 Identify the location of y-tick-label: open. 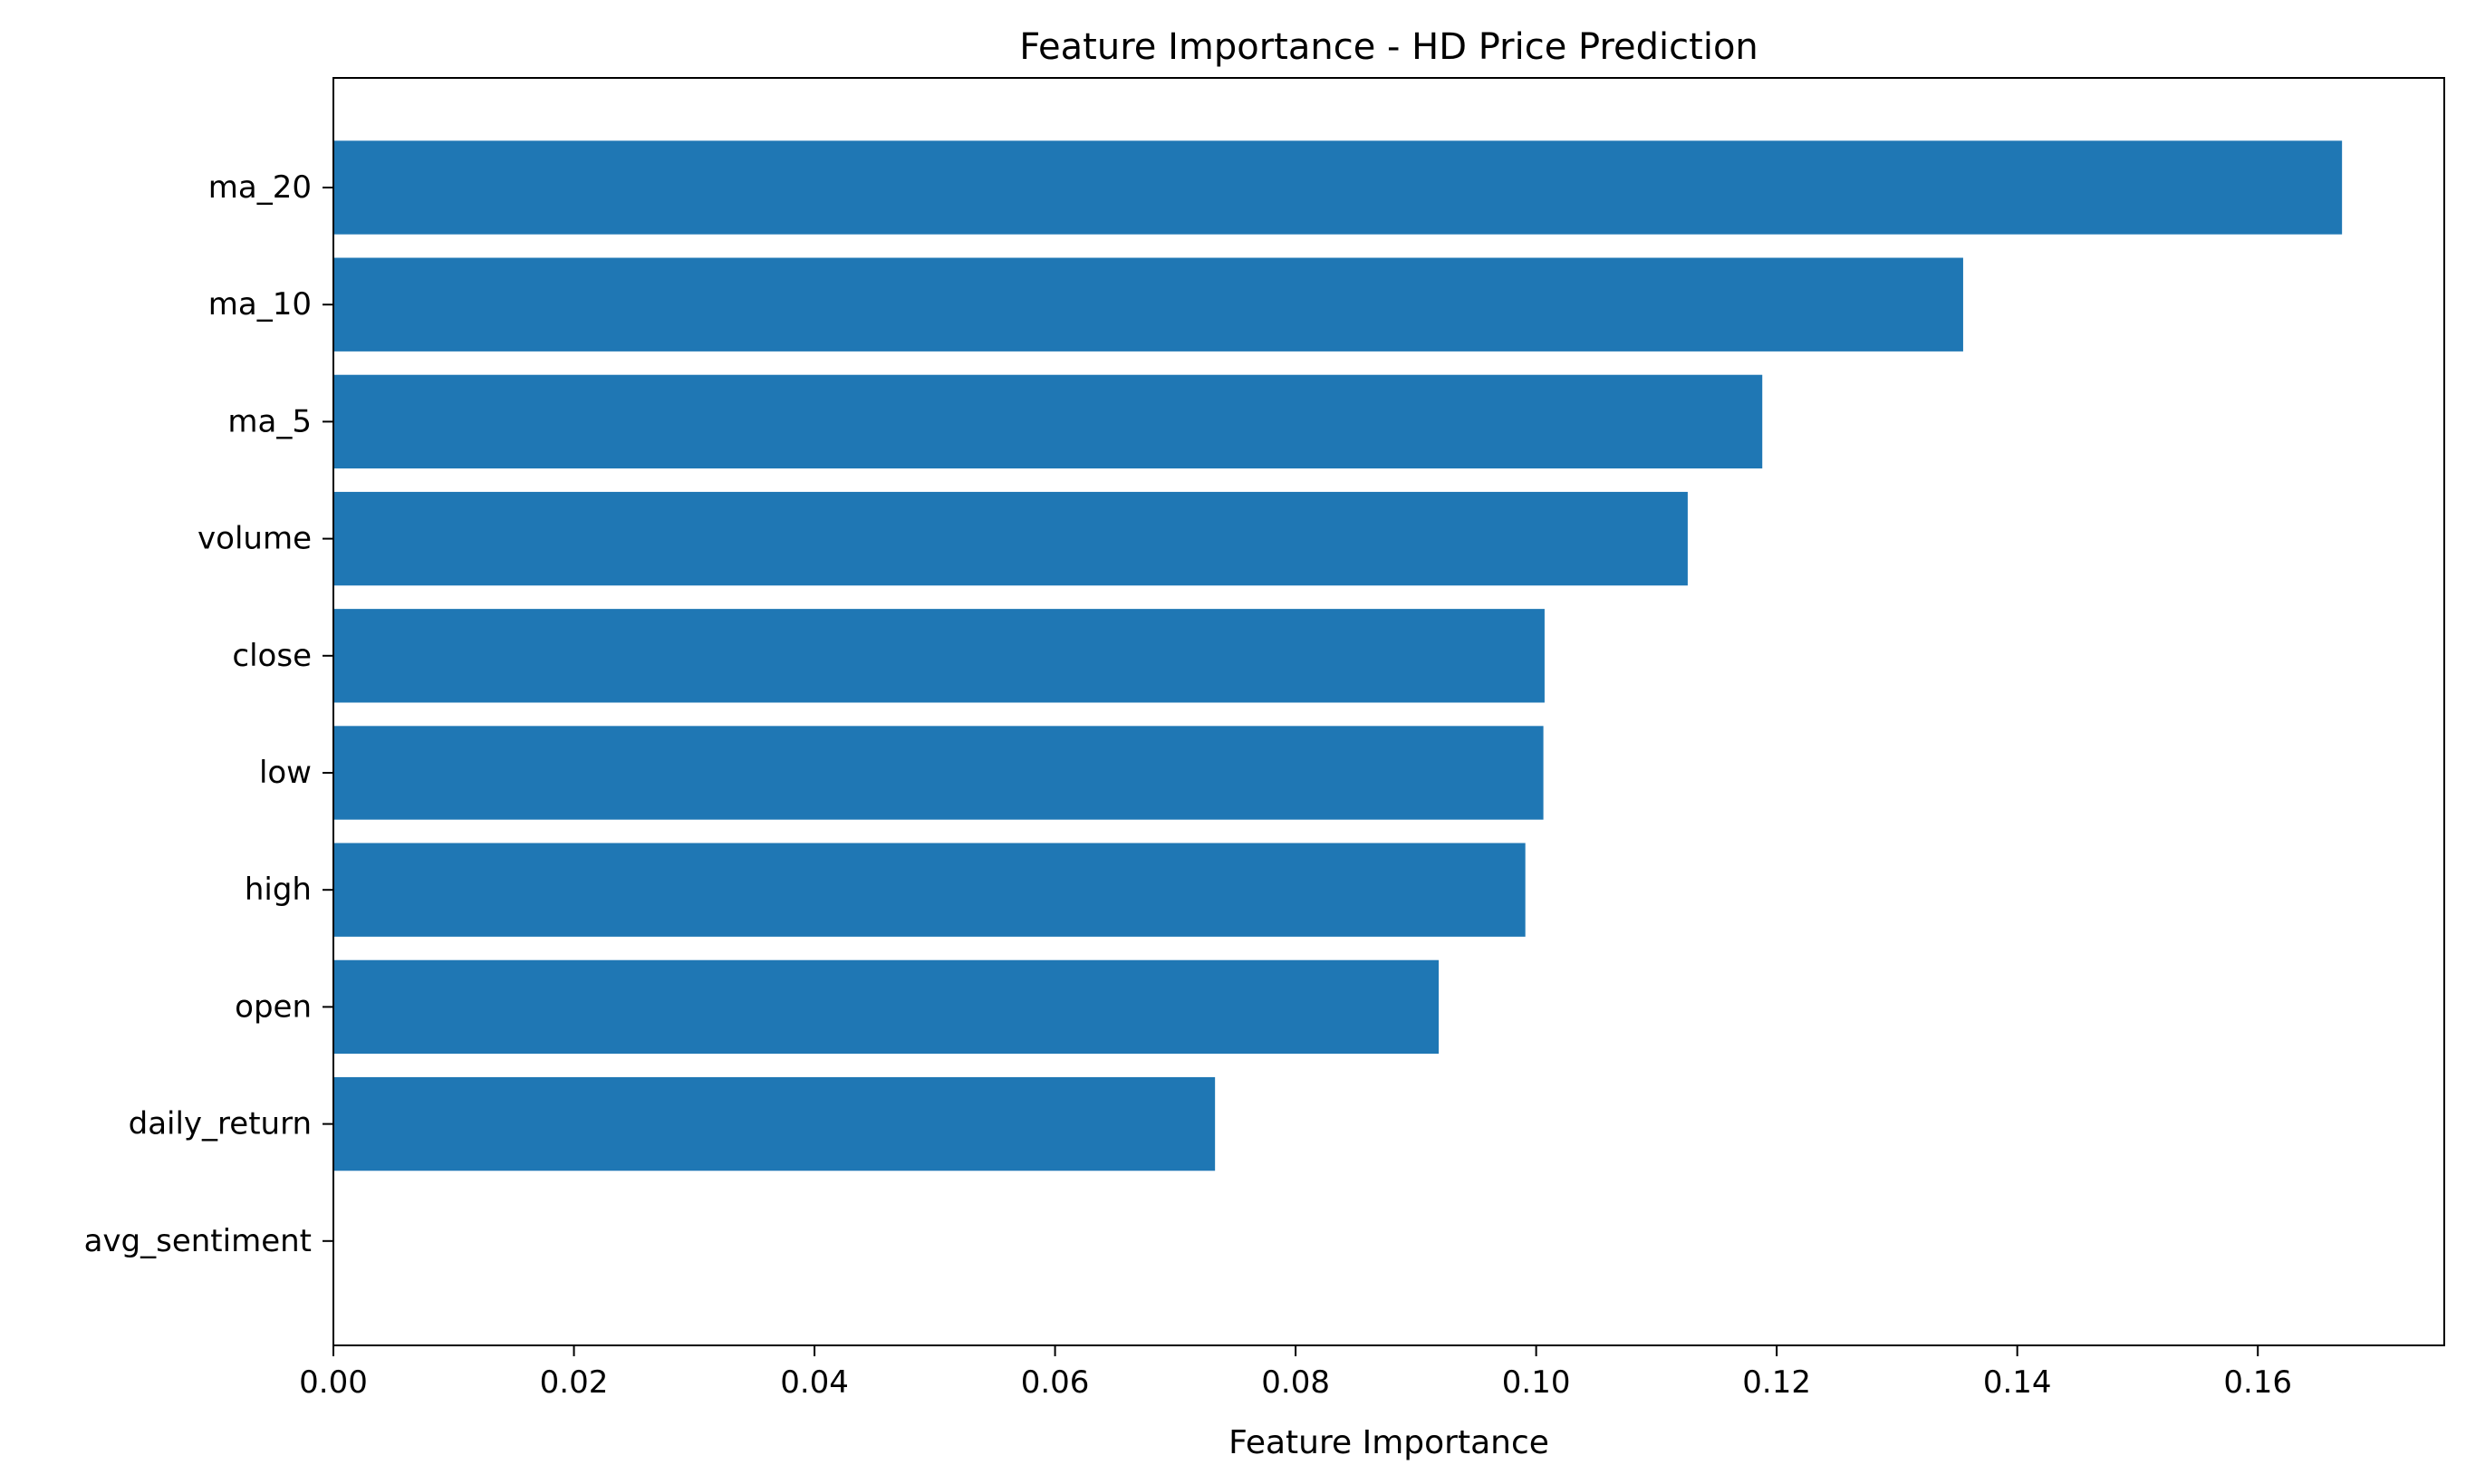
(273, 1007).